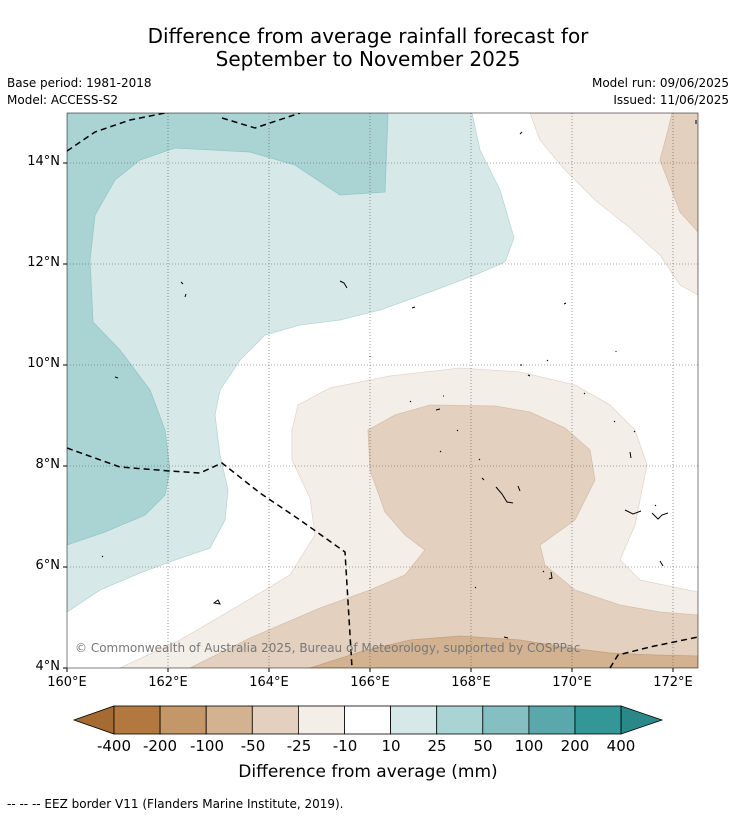 This screenshot has width=736, height=816. Describe the element at coordinates (43, 262) in the screenshot. I see `lat-label-12n: 12°N` at that location.